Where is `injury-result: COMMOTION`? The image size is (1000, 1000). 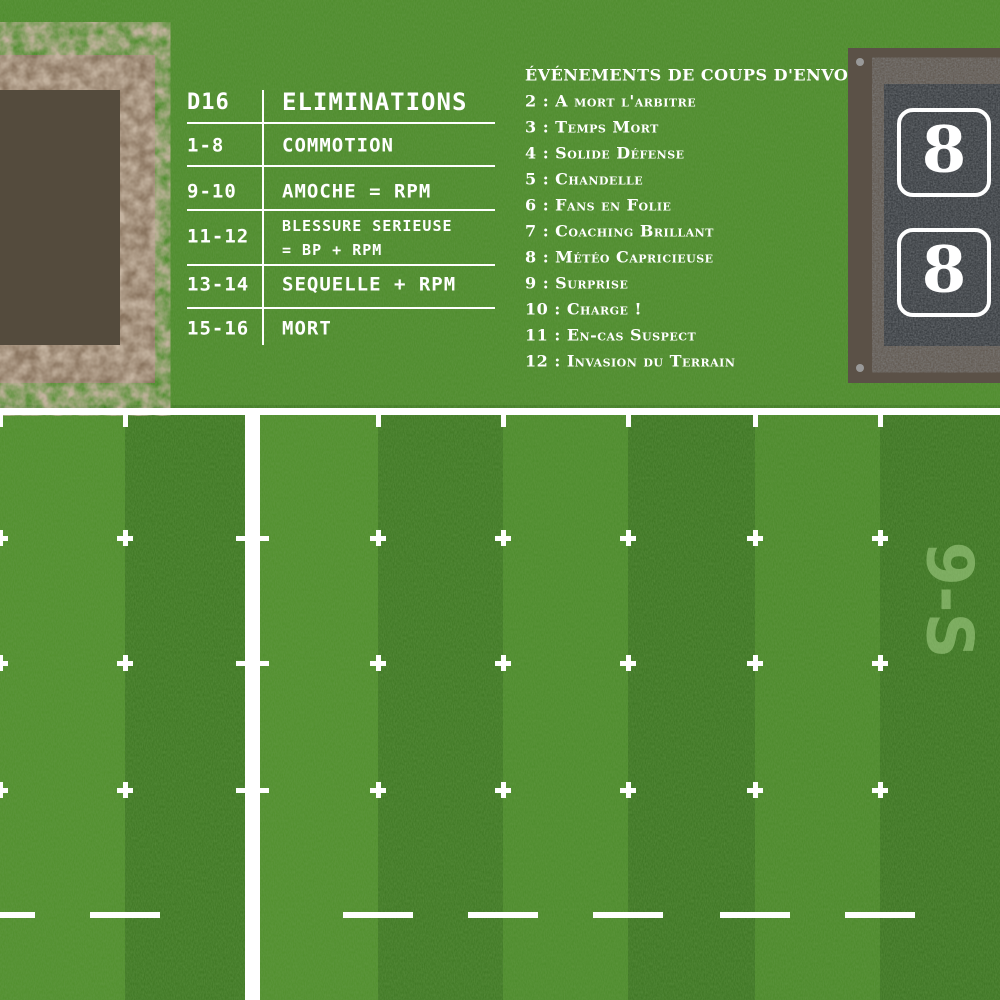 injury-result: COMMOTION is located at coordinates (338, 146).